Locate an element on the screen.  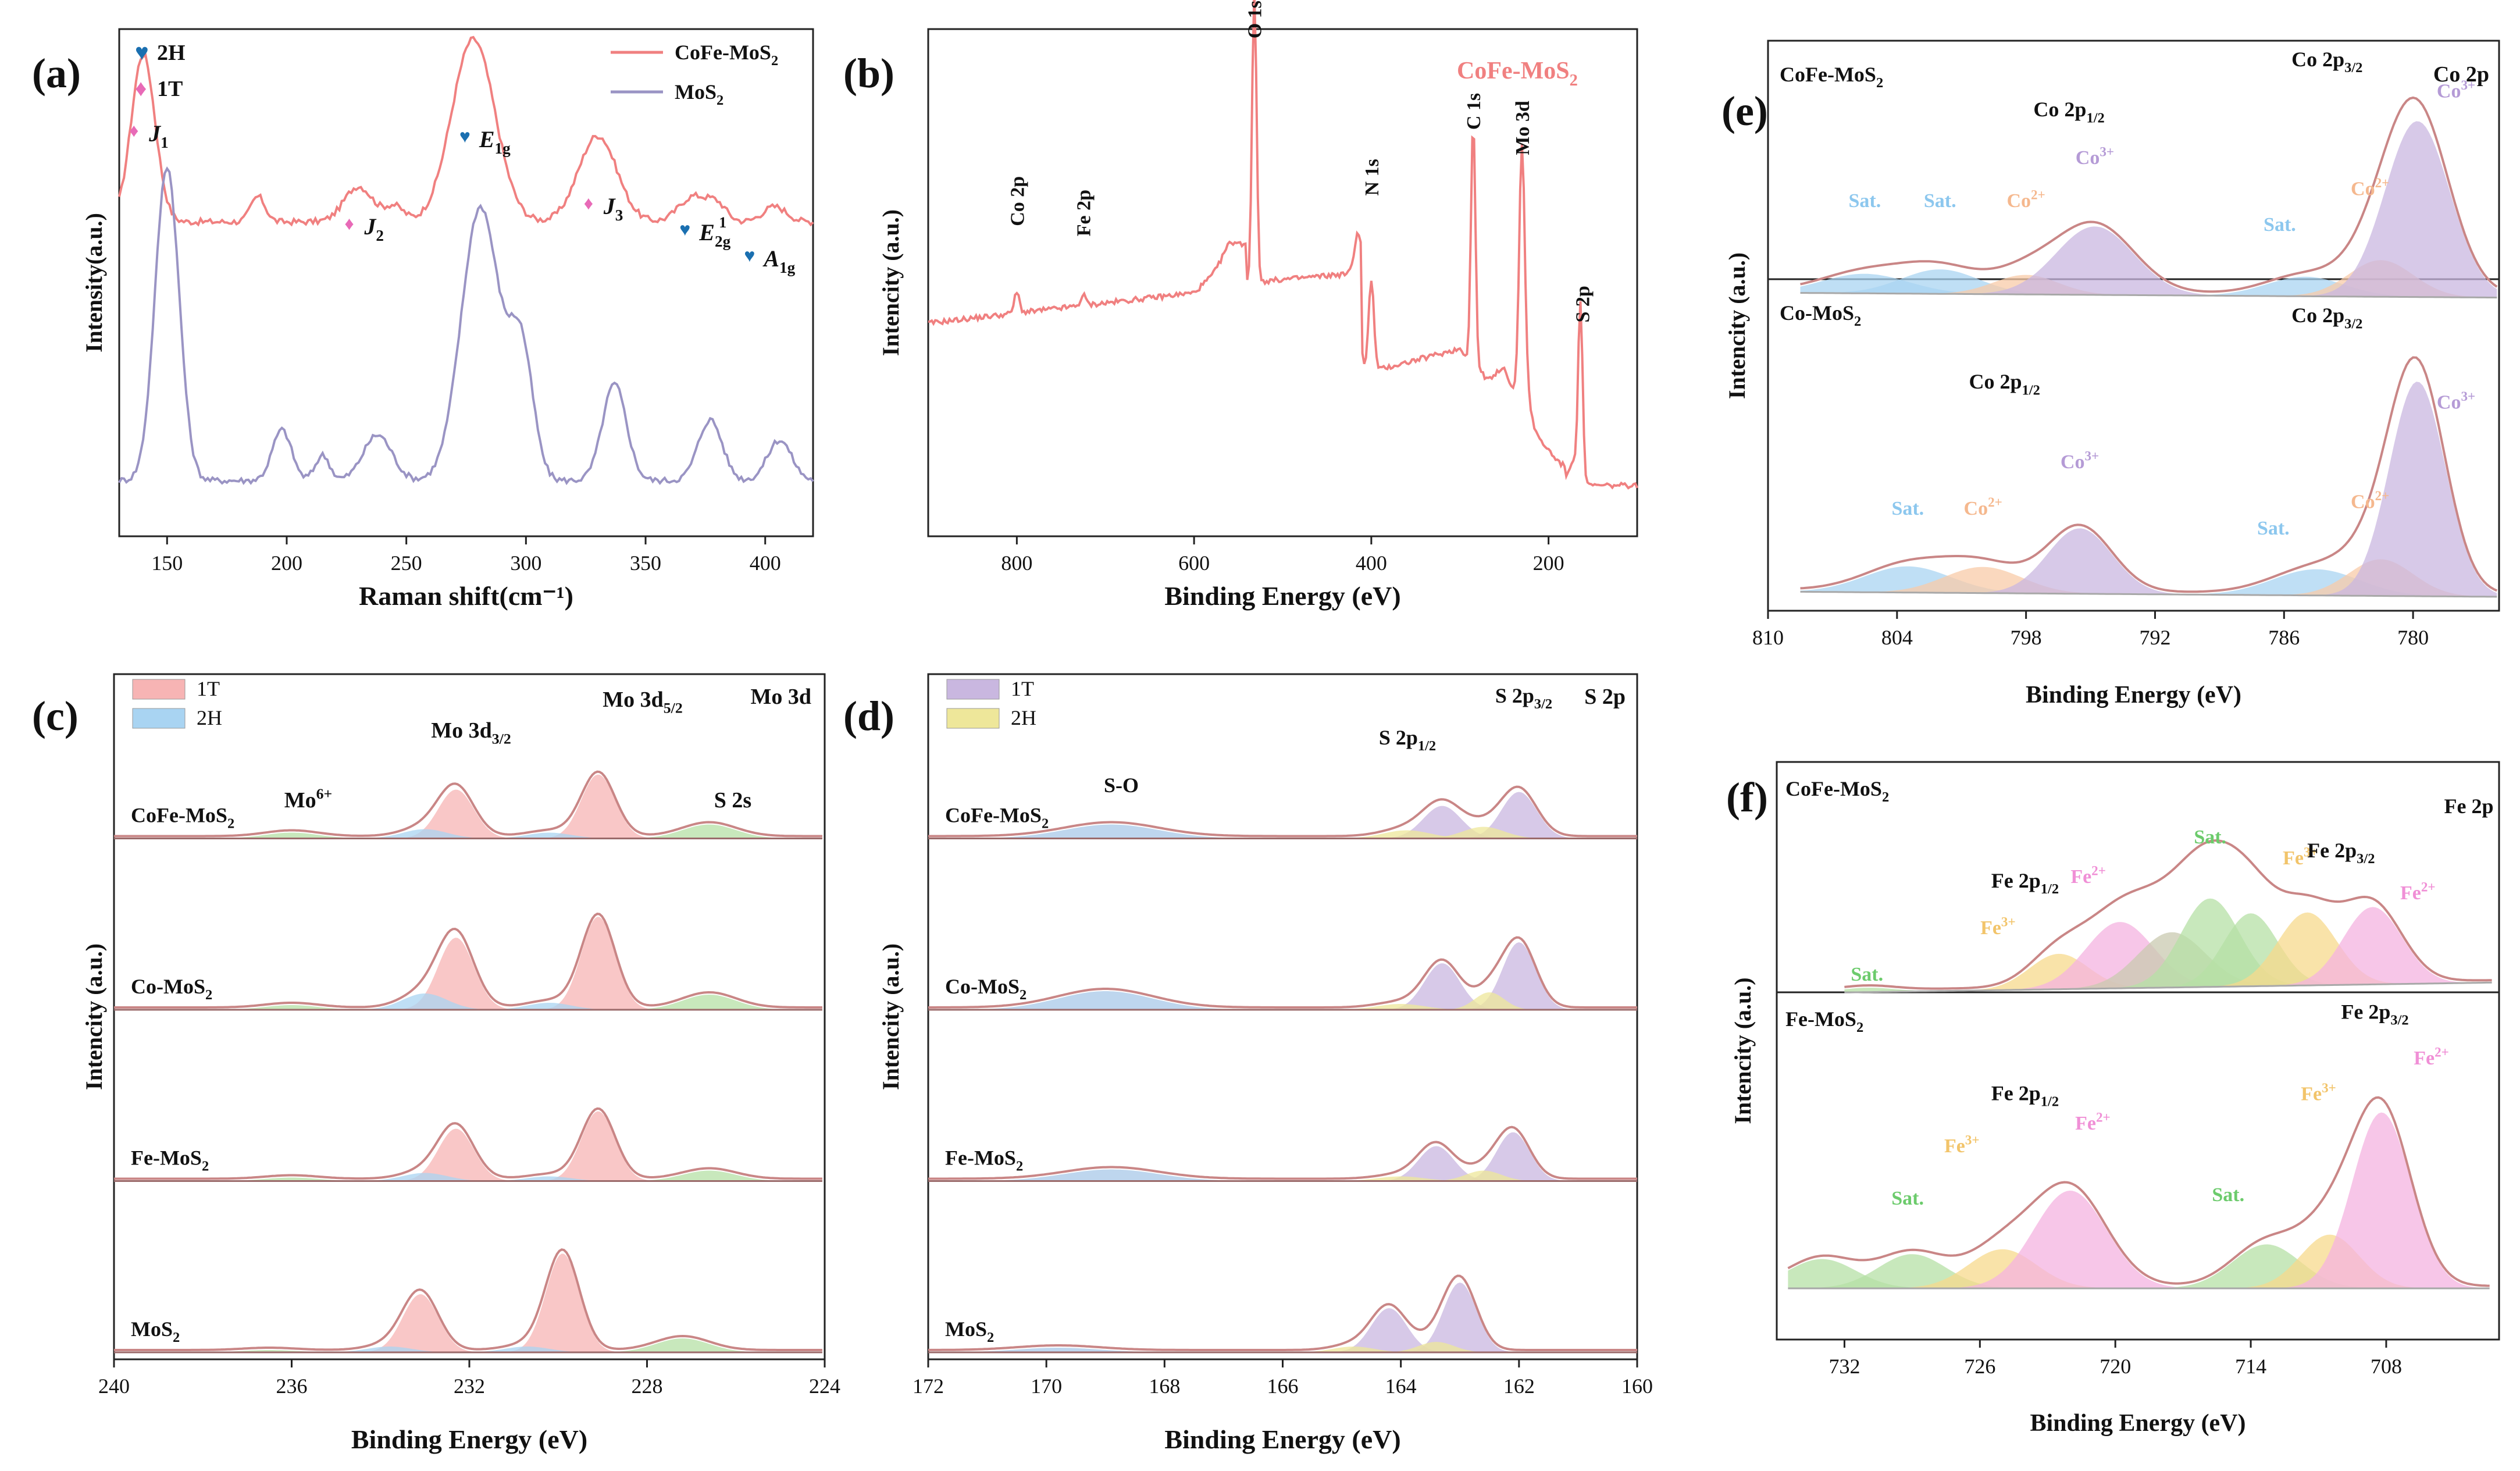
survey-peak-label: Co 2p is located at coordinates (1018, 201).